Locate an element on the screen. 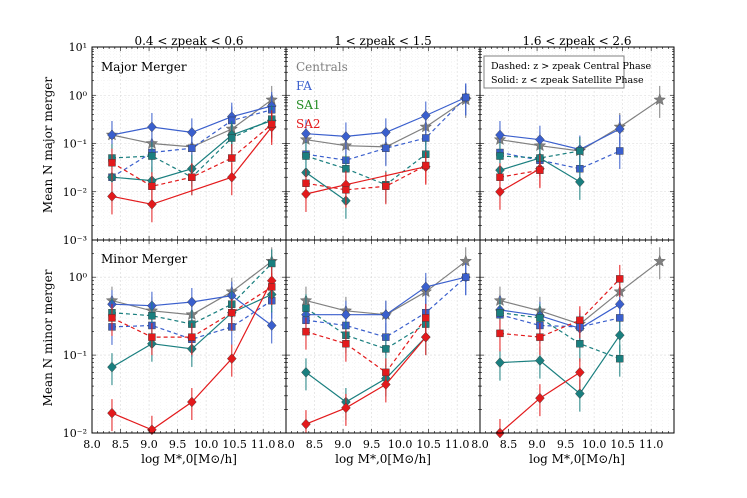 The width and height of the screenshot is (747, 498). xlabel-col3: log M*,0[M⊙/h] is located at coordinates (577, 459).